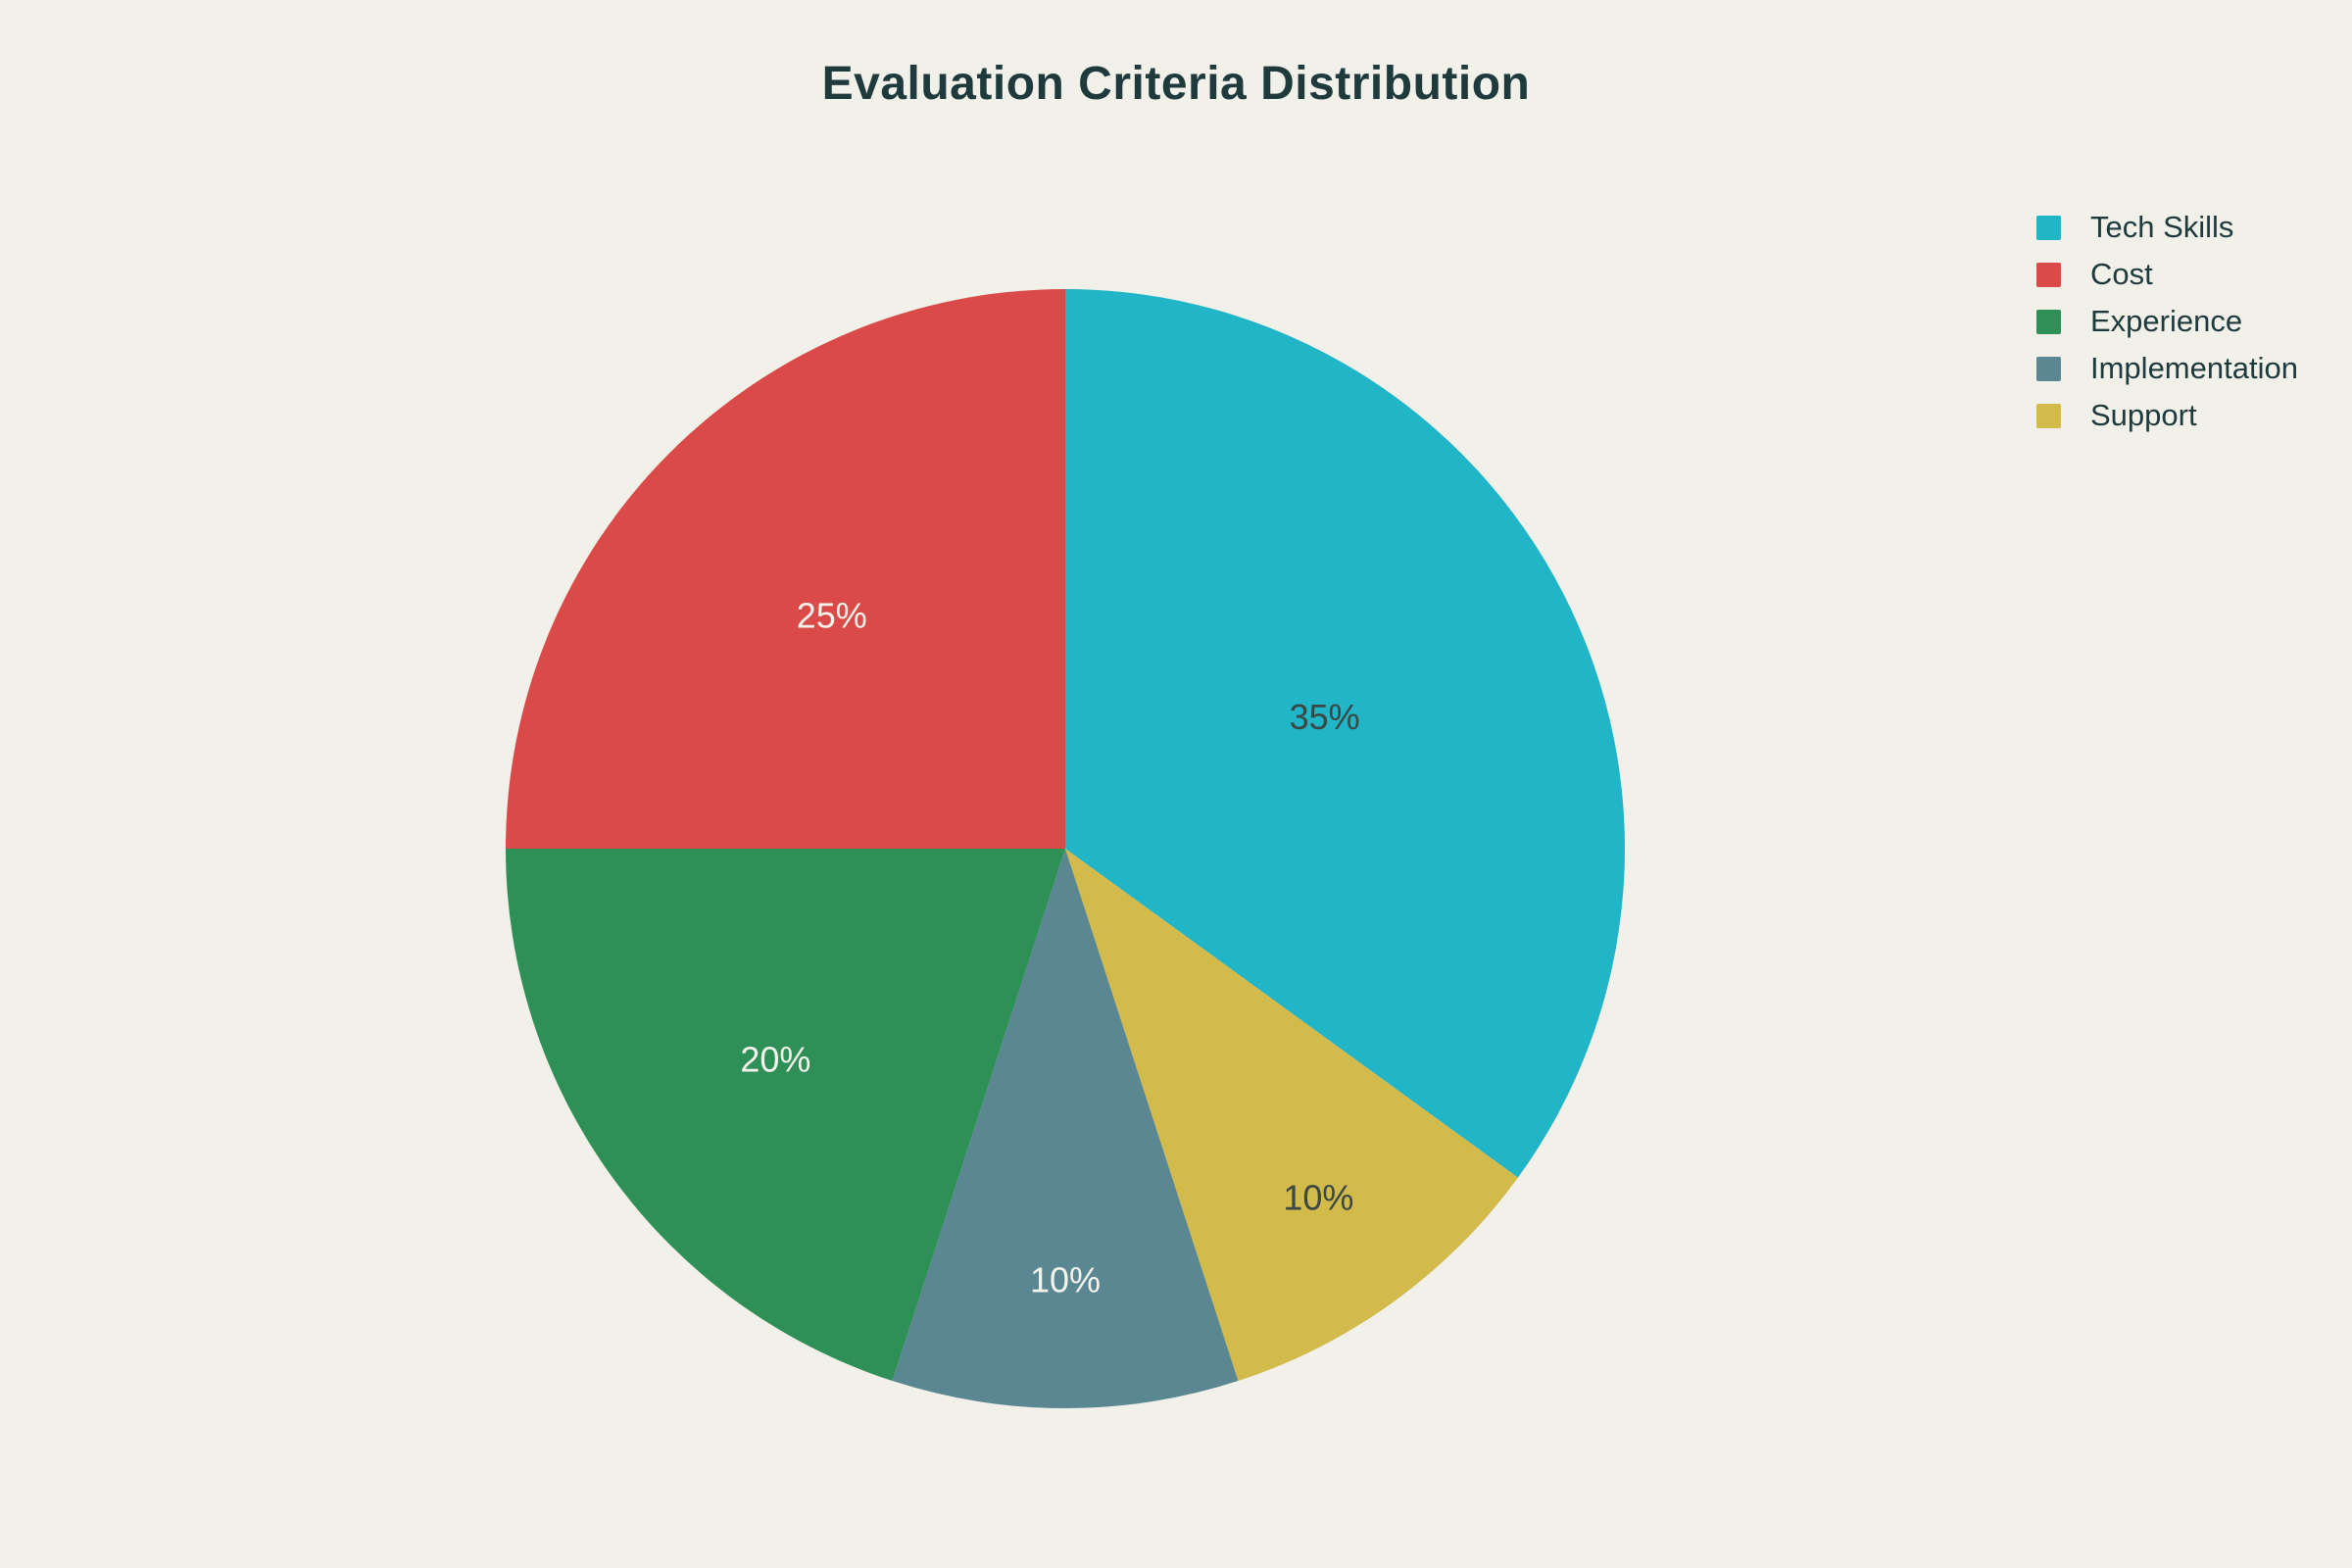  What do you see at coordinates (1318, 1197) in the screenshot?
I see `pie-slice-label-support: 10%` at bounding box center [1318, 1197].